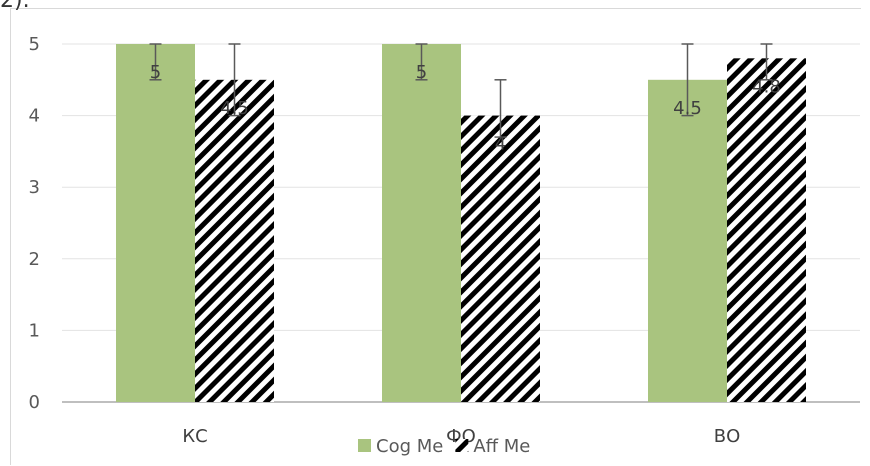  Describe the element at coordinates (500, 144) in the screenshot. I see `data-label: 4` at that location.